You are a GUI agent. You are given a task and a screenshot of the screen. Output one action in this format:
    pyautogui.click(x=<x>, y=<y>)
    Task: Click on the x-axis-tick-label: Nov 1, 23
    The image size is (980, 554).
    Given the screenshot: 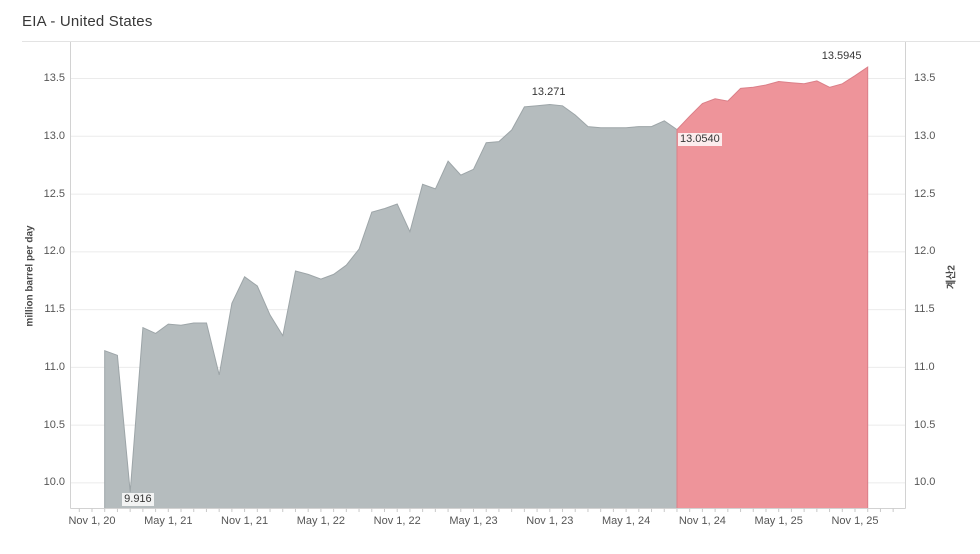 What is the action you would take?
    pyautogui.click(x=550, y=521)
    